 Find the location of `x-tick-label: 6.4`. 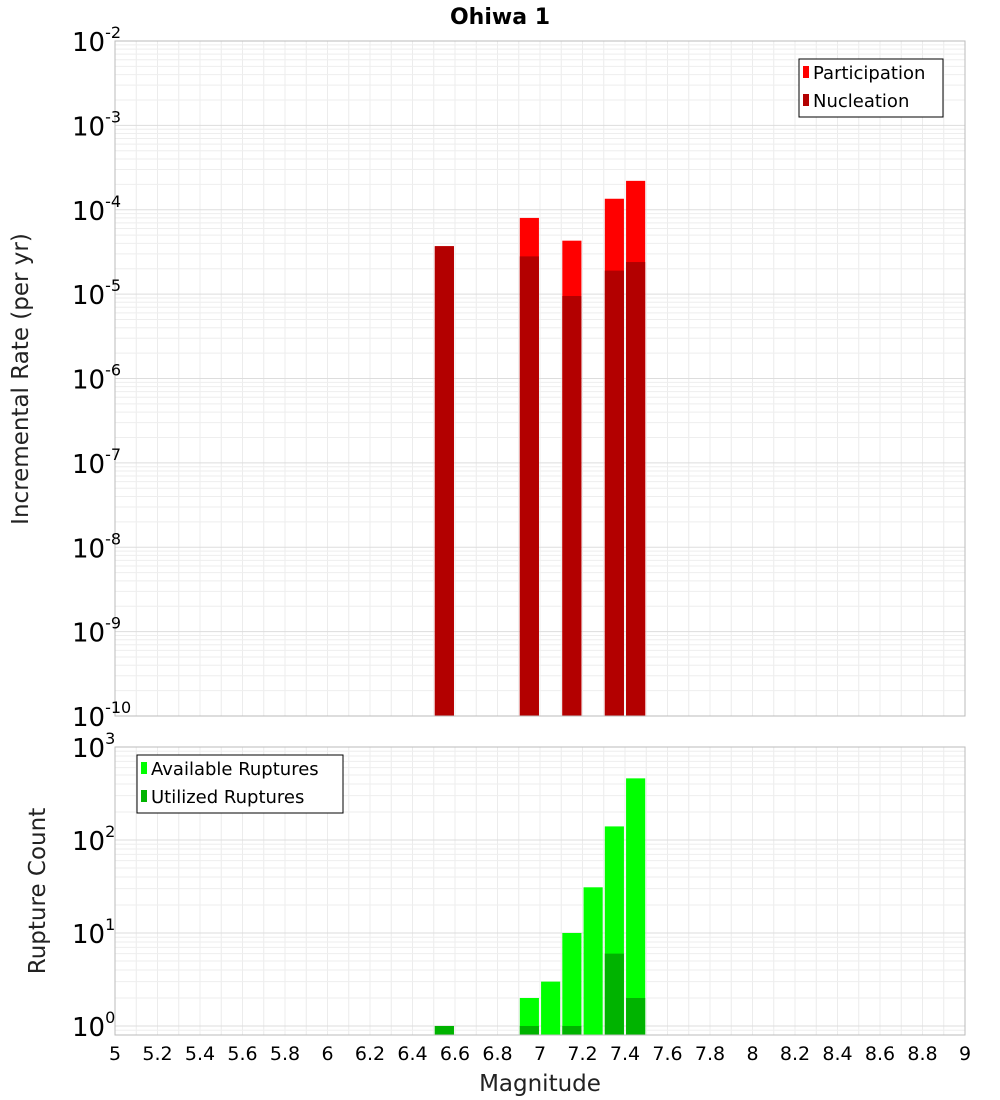

x-tick-label: 6.4 is located at coordinates (412, 1054).